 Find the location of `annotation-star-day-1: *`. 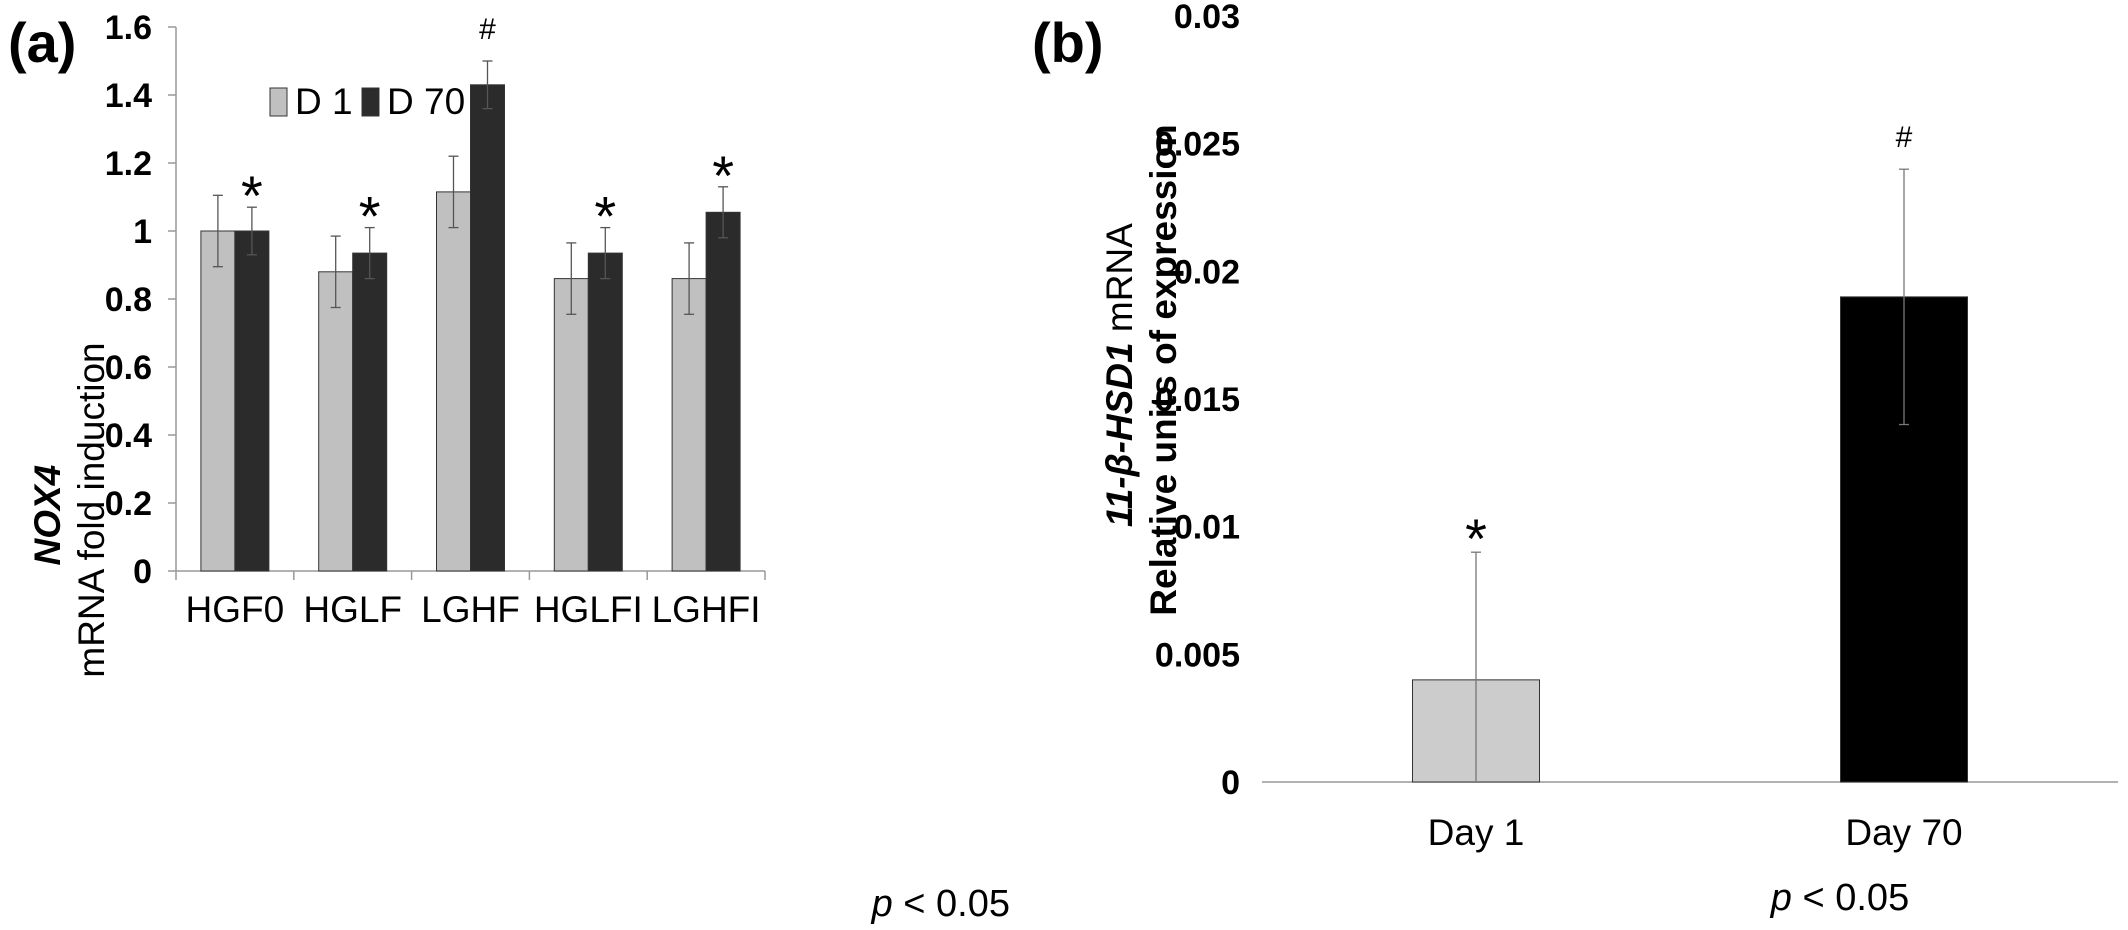

annotation-star-day-1: * is located at coordinates (1476, 538).